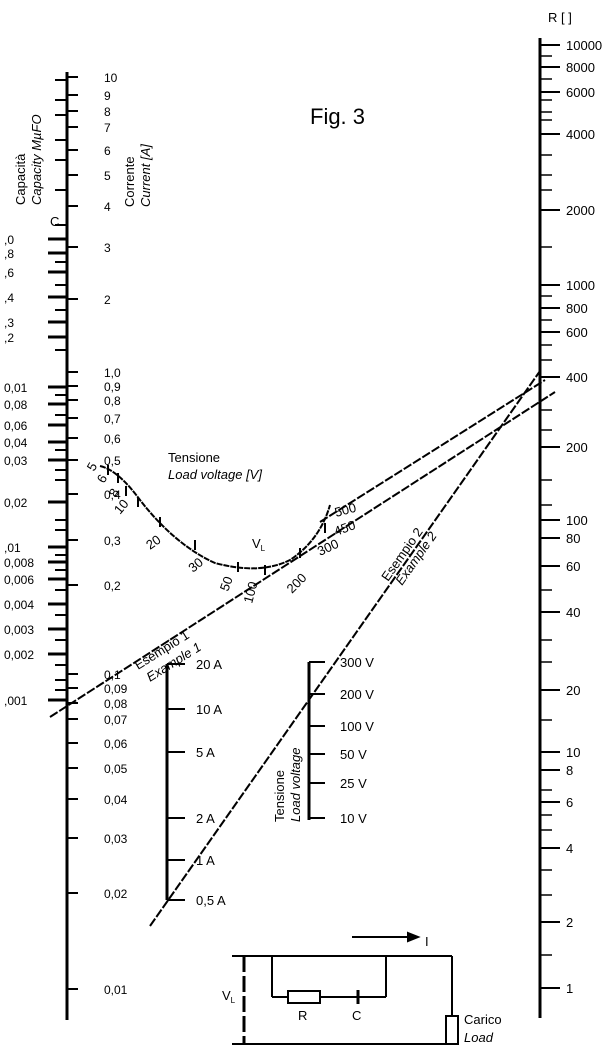  What do you see at coordinates (12, 548) in the screenshot?
I see `capacity-label: ,01` at bounding box center [12, 548].